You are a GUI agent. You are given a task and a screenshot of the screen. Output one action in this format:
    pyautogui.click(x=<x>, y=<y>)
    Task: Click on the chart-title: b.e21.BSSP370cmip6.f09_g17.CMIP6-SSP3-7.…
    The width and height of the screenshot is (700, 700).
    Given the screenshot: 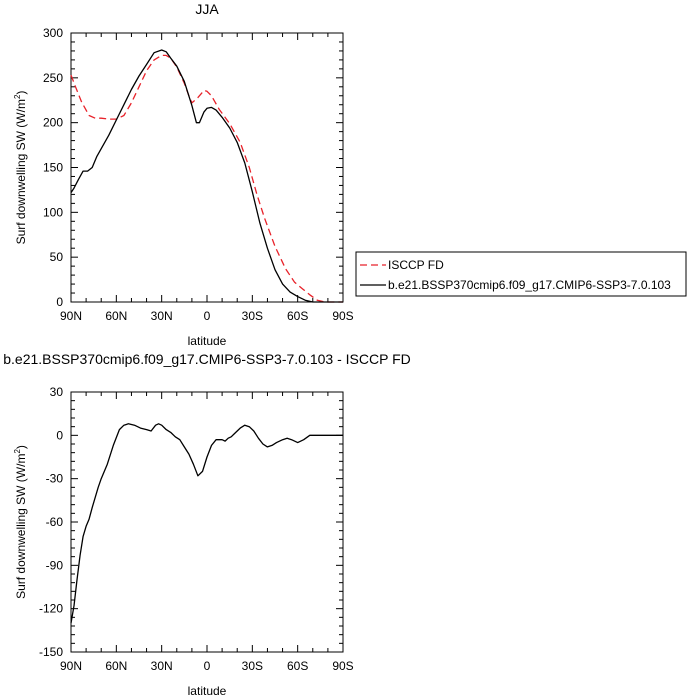 What is the action you would take?
    pyautogui.click(x=207, y=359)
    